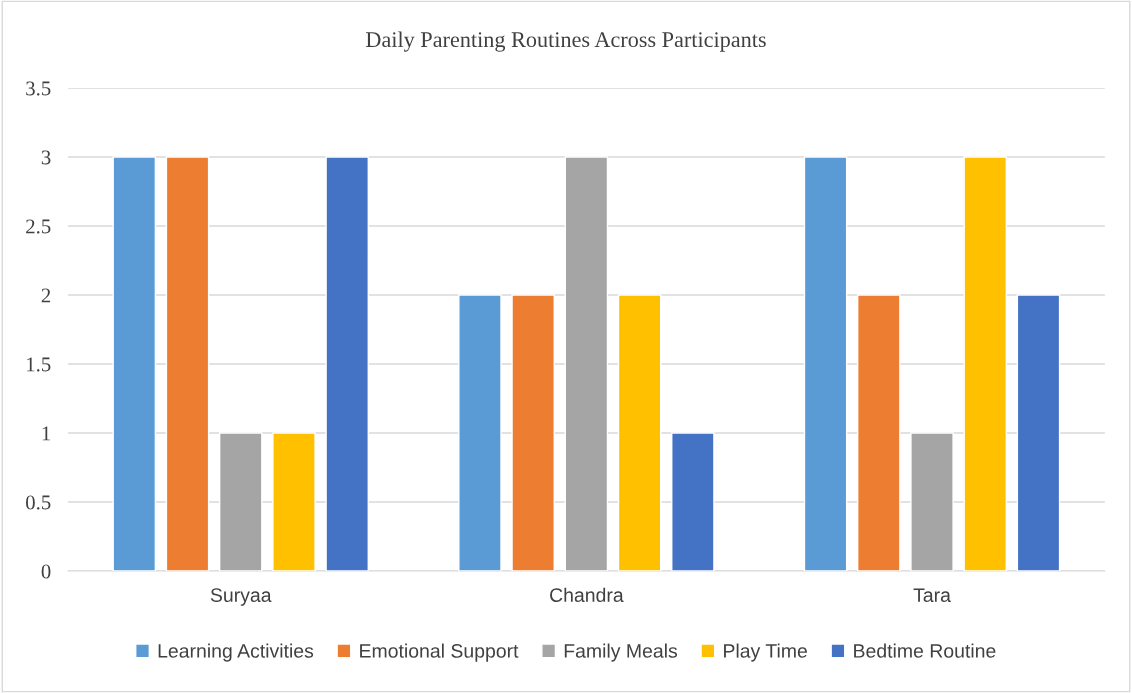 The image size is (1132, 693). I want to click on y-tick-label: 0, so click(46, 571).